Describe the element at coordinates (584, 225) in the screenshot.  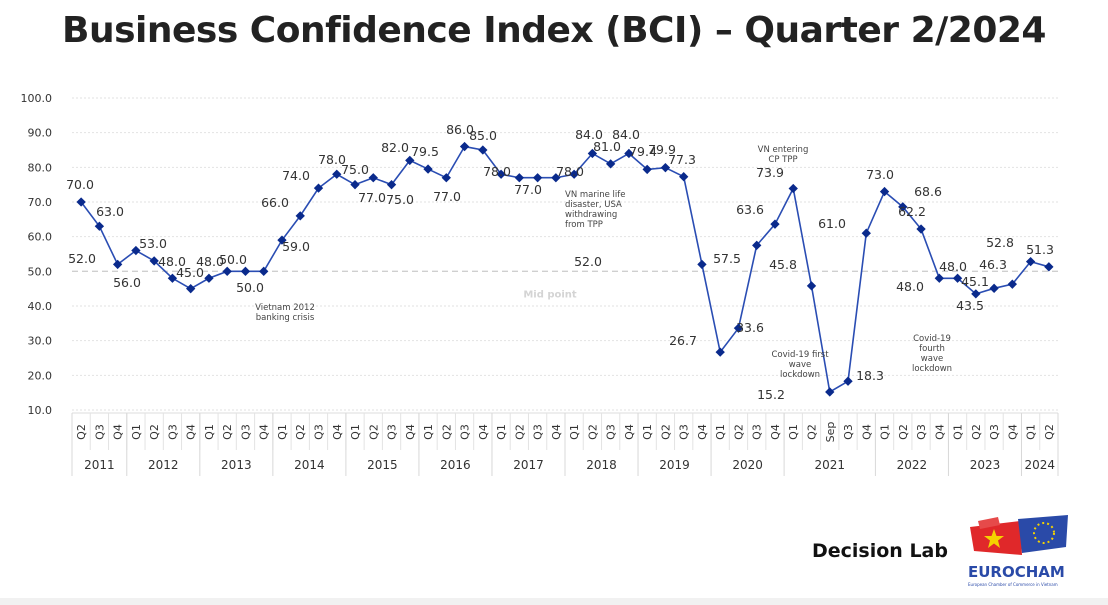
I see `annotation-text: from TPP` at that location.